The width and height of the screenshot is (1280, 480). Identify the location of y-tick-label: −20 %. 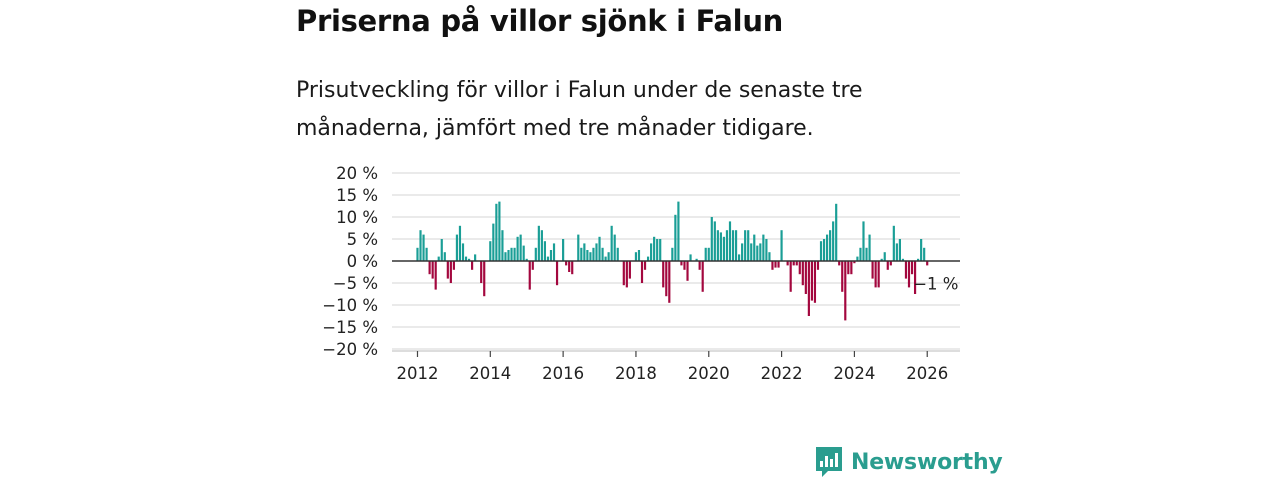
(350, 349).